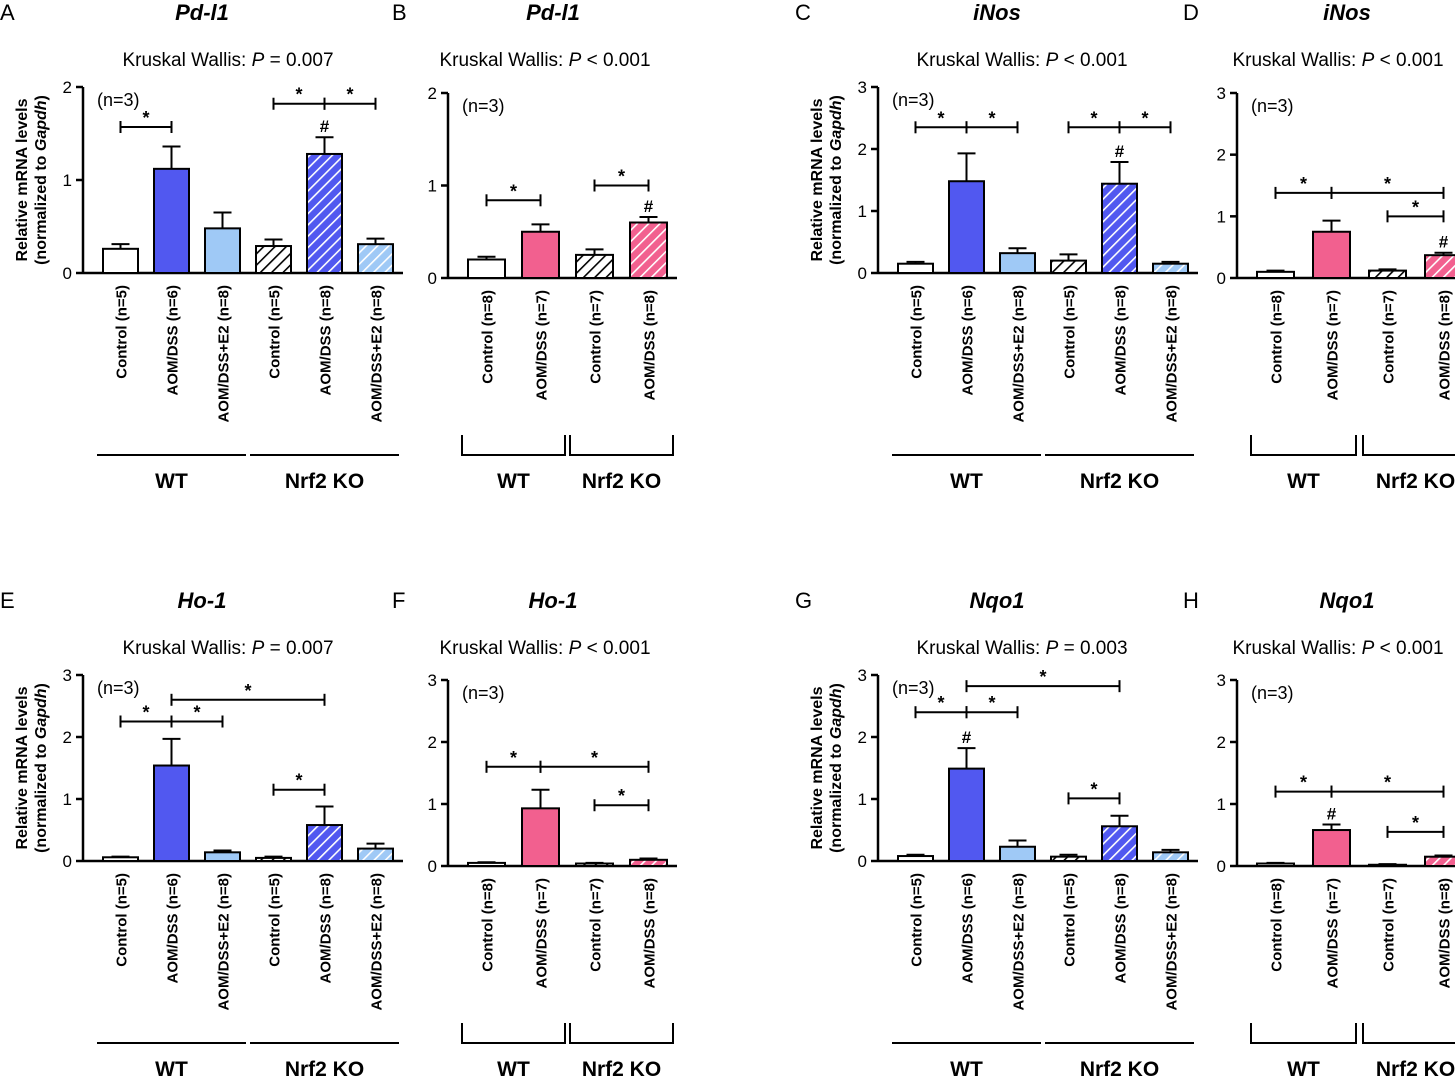 This screenshot has height=1079, width=1455. Describe the element at coordinates (227, 60) in the screenshot. I see `kruskal-wallis-text: Kruskal Wallis: P = 0.007` at that location.